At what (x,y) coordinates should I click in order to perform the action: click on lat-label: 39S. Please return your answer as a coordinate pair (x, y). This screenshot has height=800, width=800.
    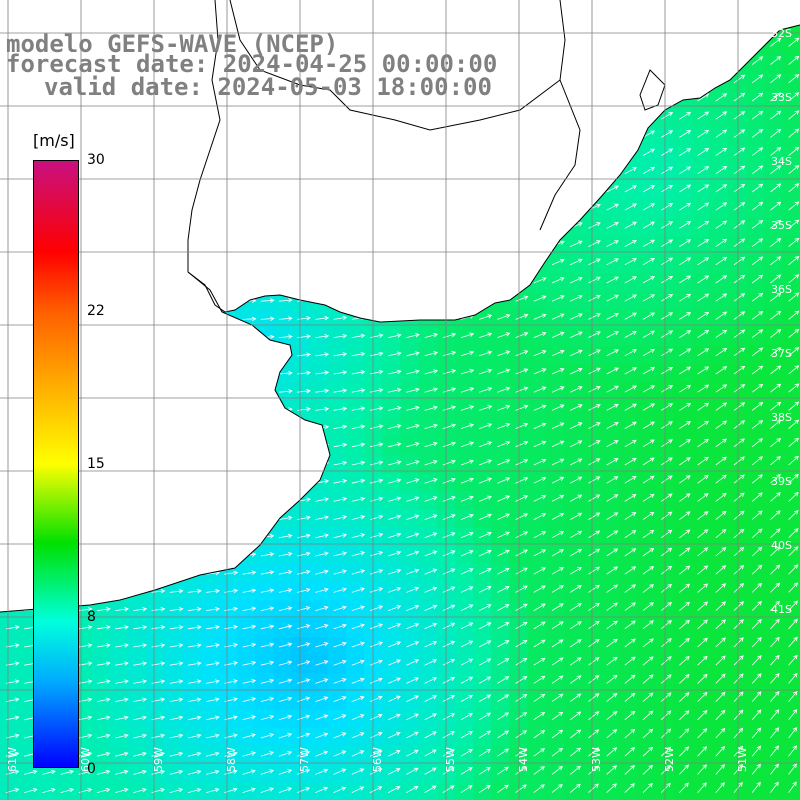
    Looking at the image, I should click on (781, 481).